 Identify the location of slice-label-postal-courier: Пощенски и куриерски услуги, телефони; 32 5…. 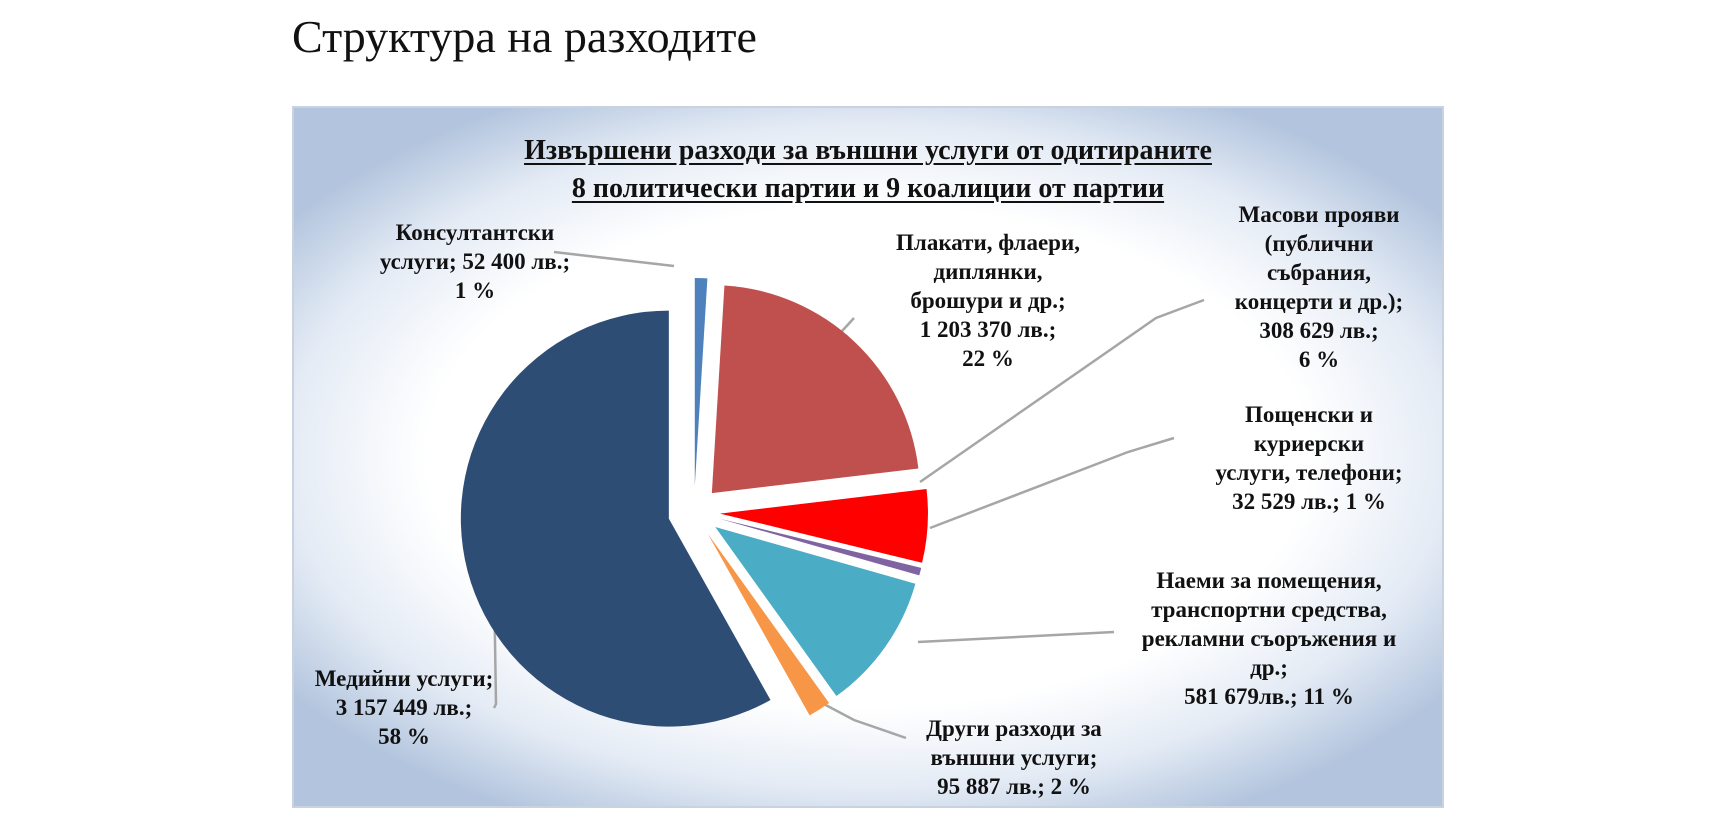
(1309, 458).